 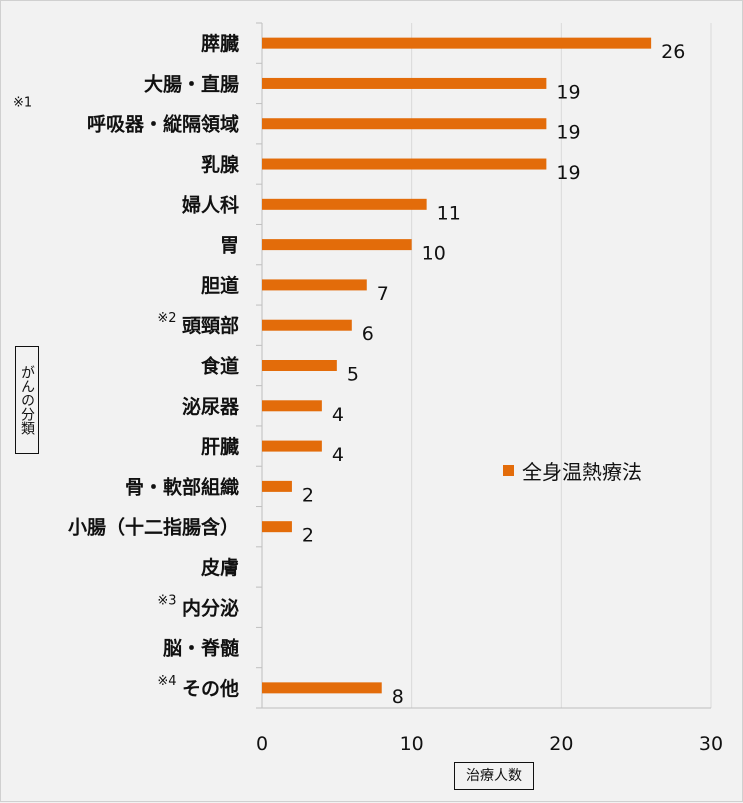 I want to click on data-label: 10, so click(x=434, y=254).